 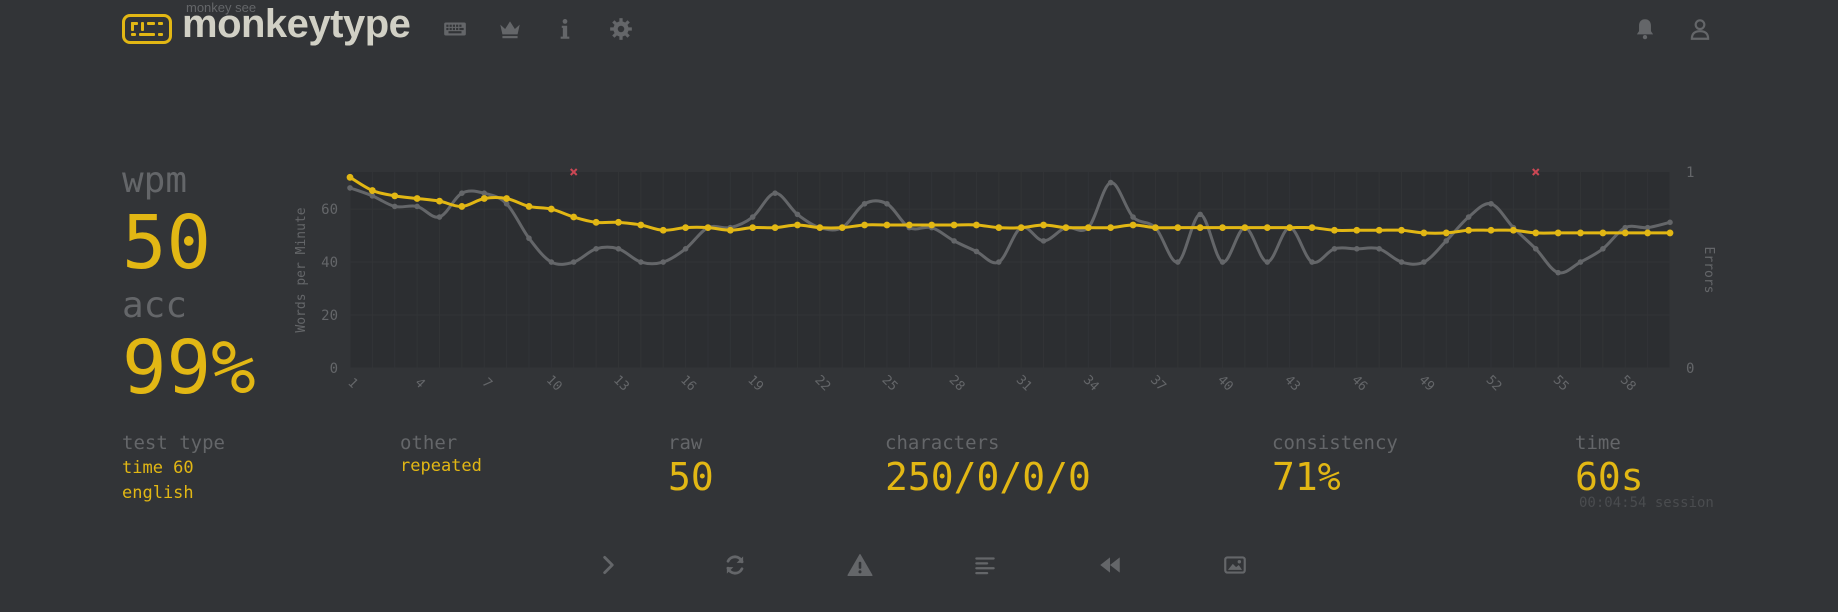 I want to click on x-tick-label: 13, so click(x=621, y=384).